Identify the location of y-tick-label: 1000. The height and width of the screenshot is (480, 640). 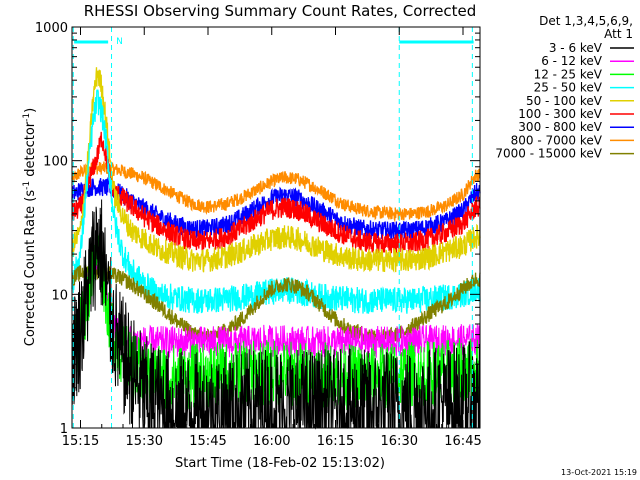
(51, 28).